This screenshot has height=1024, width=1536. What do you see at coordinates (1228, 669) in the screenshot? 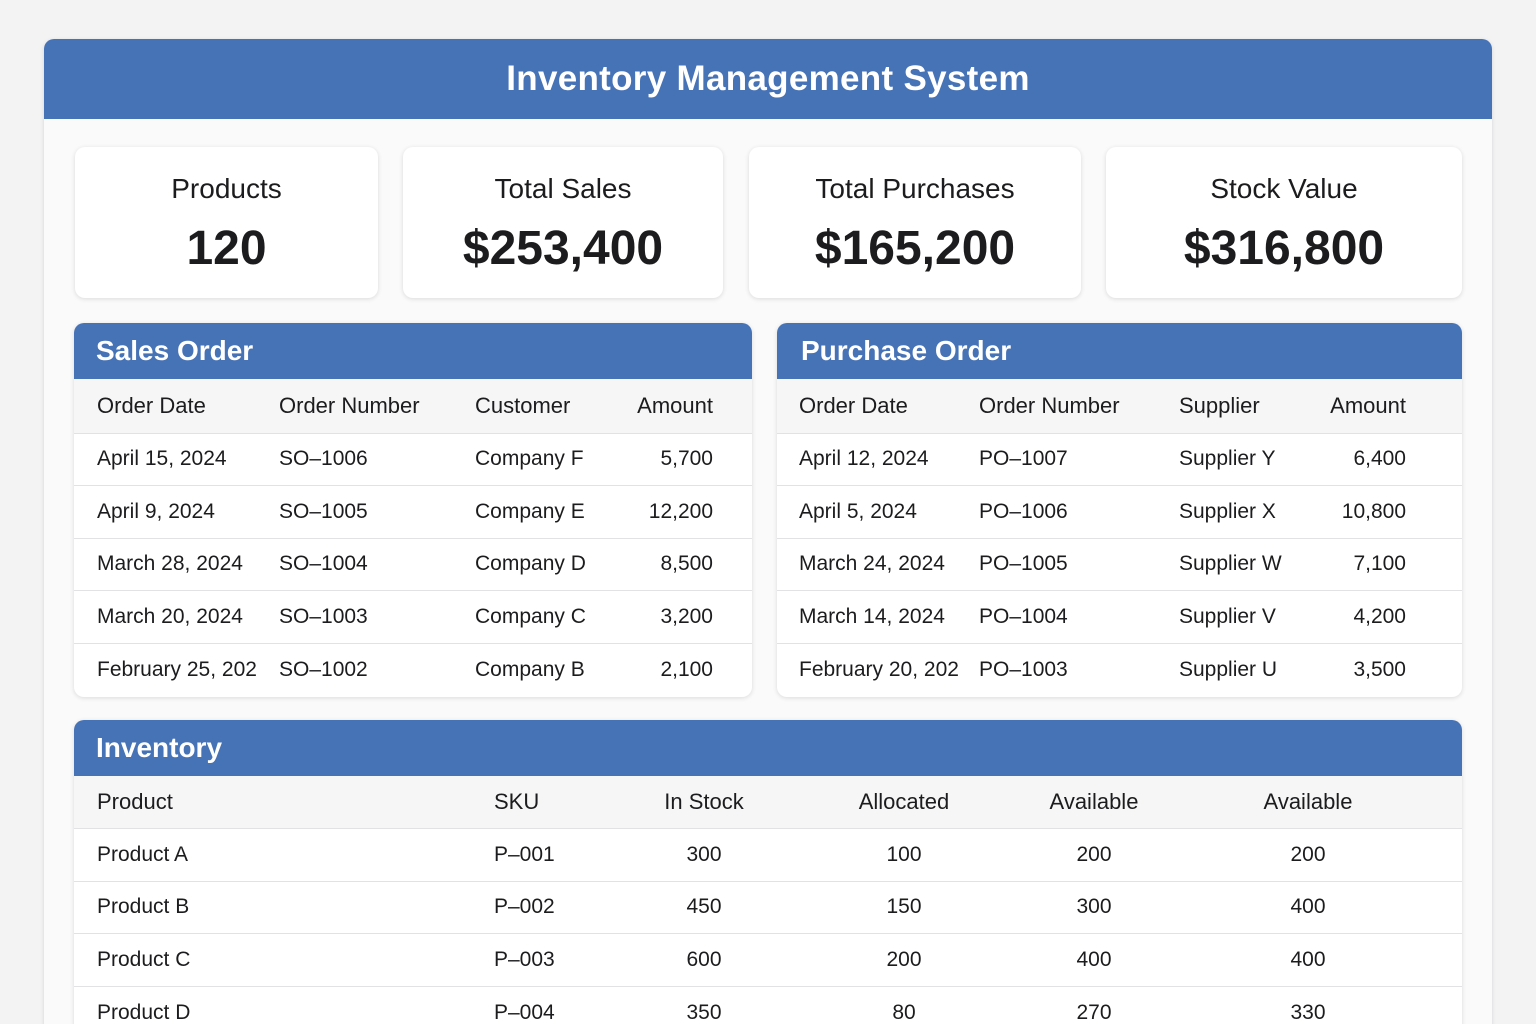
I see `supplier-cell: Supplier U` at bounding box center [1228, 669].